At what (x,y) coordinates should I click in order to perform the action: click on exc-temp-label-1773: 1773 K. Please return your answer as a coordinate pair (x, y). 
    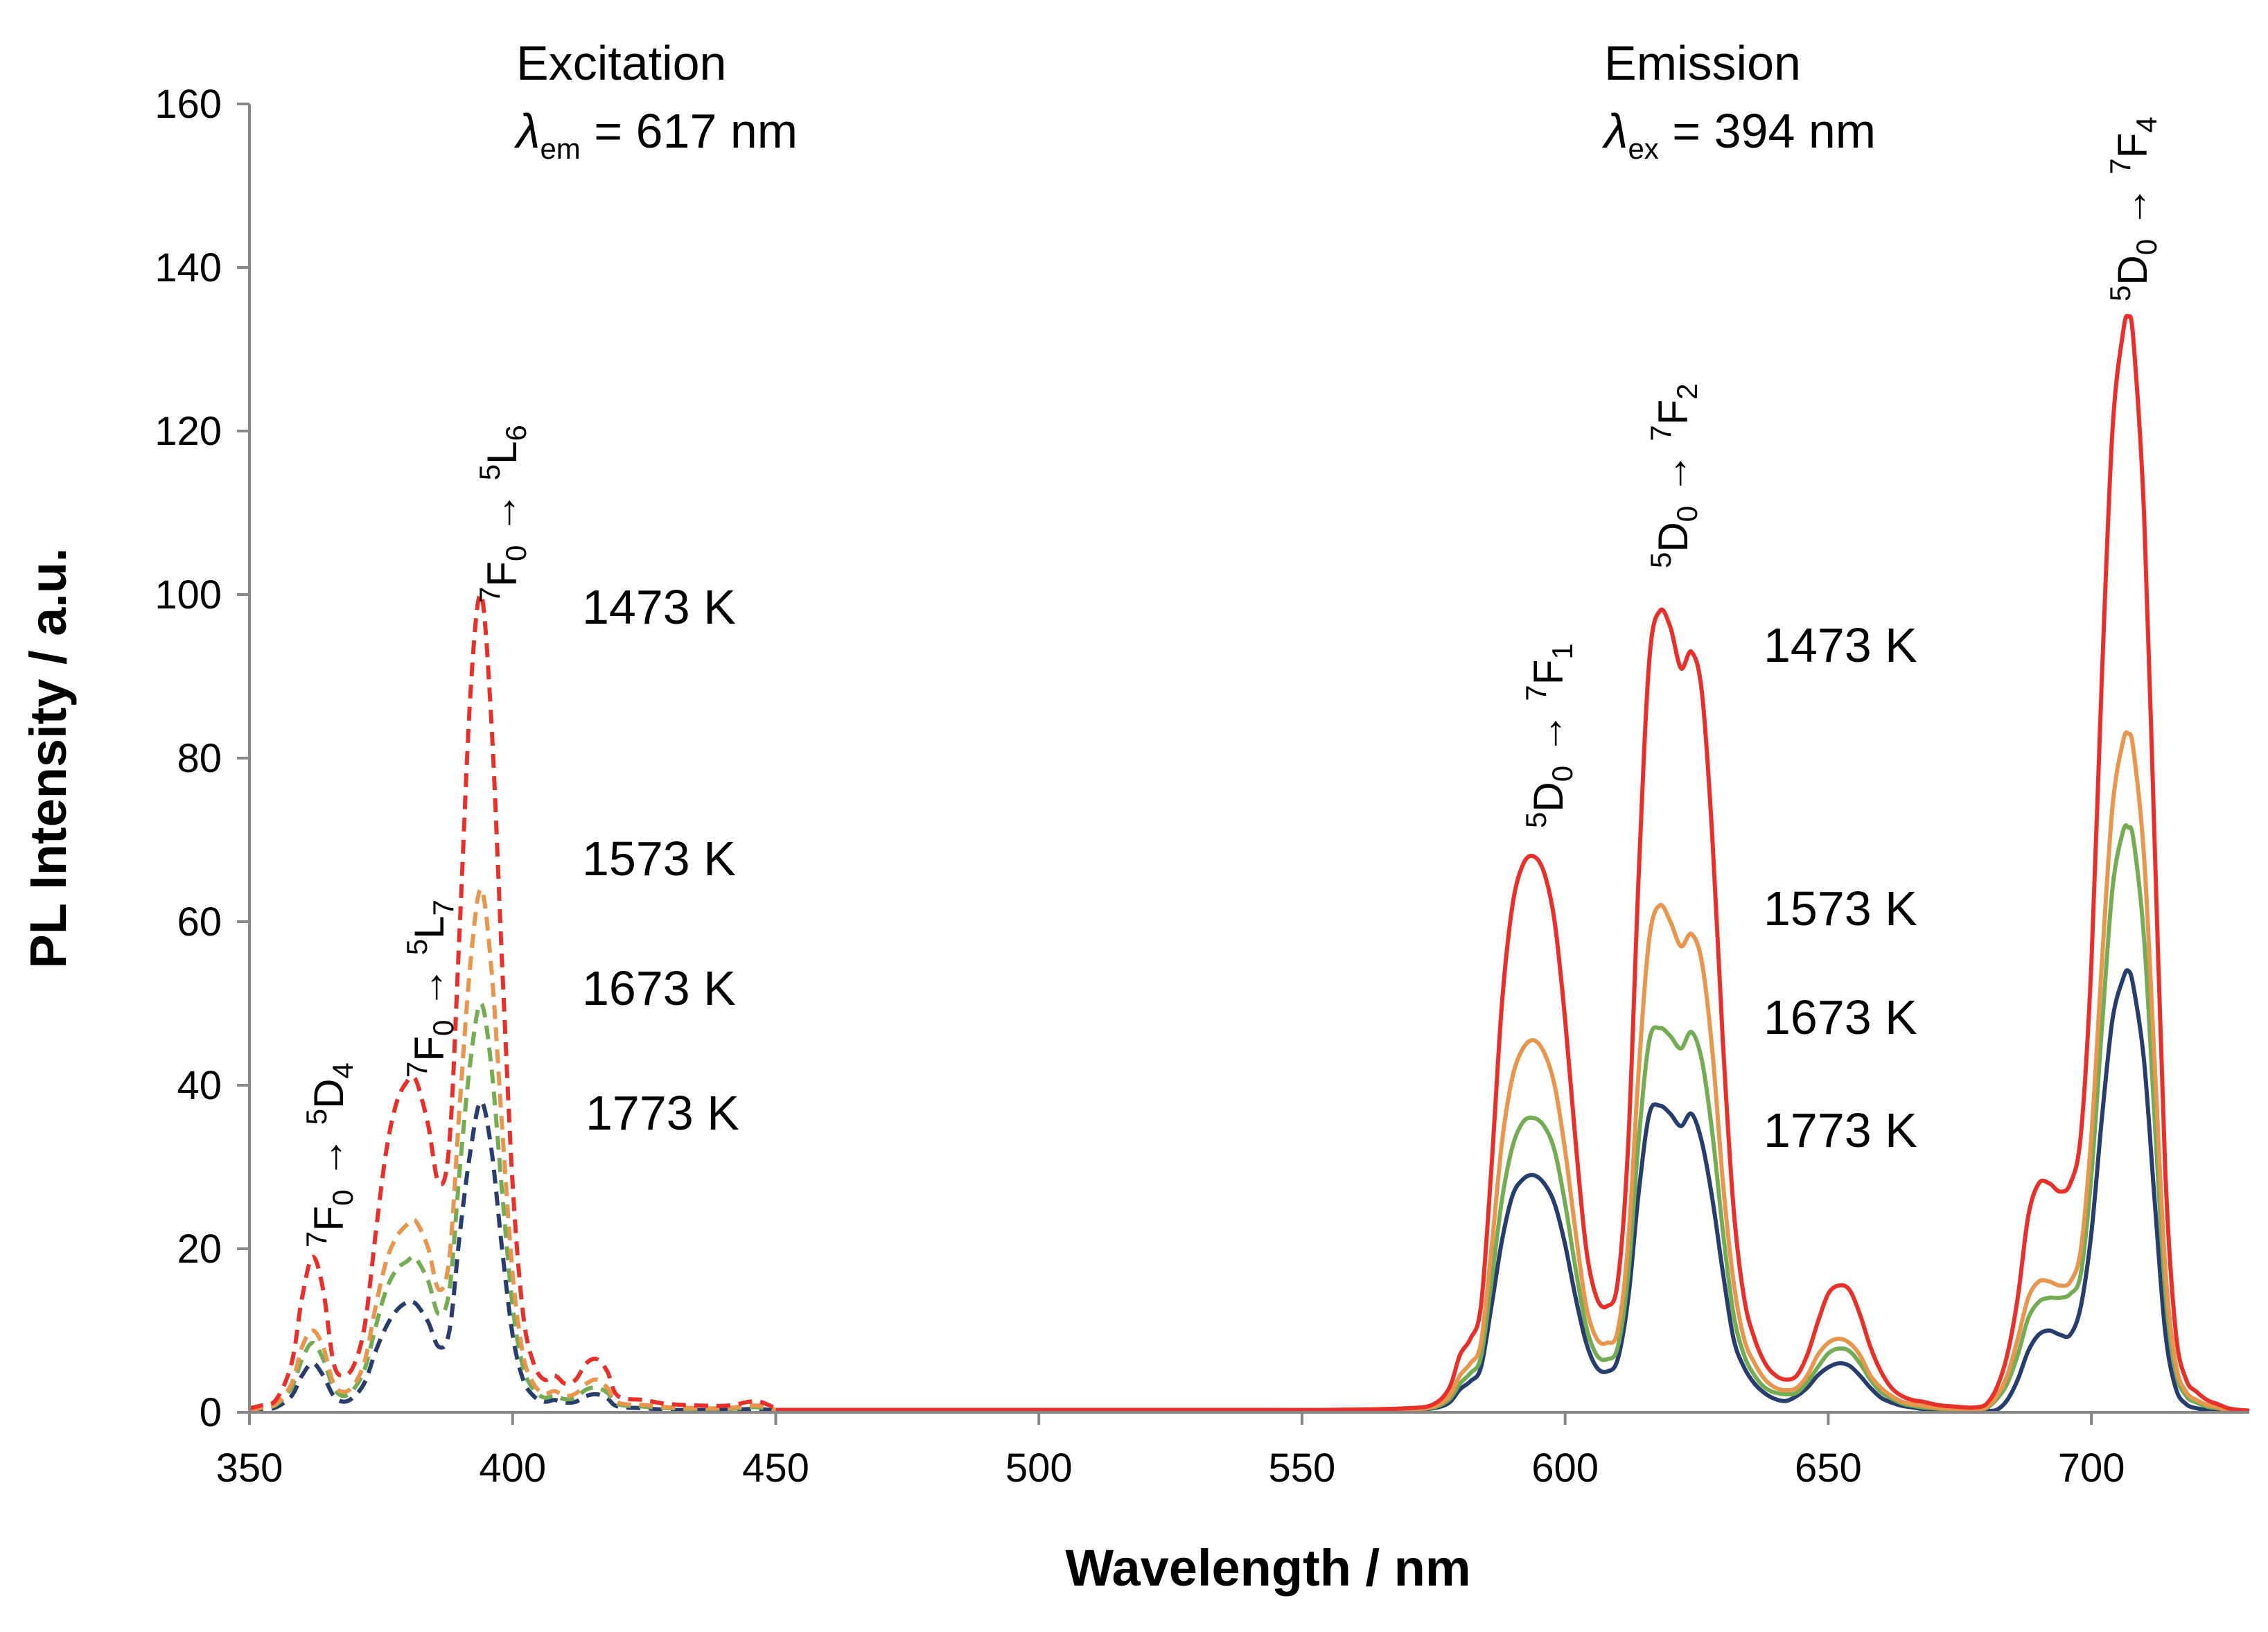
    Looking at the image, I should click on (662, 1113).